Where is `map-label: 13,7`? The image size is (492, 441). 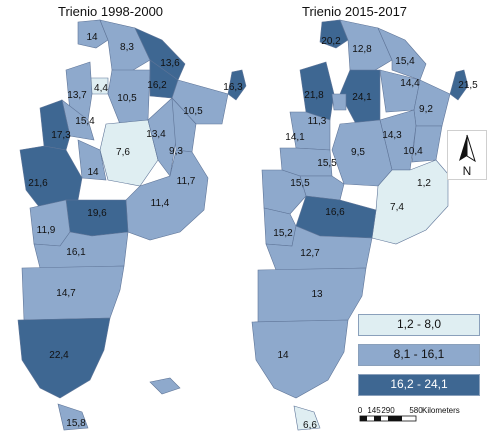
map-label: 13,7 is located at coordinates (77, 95).